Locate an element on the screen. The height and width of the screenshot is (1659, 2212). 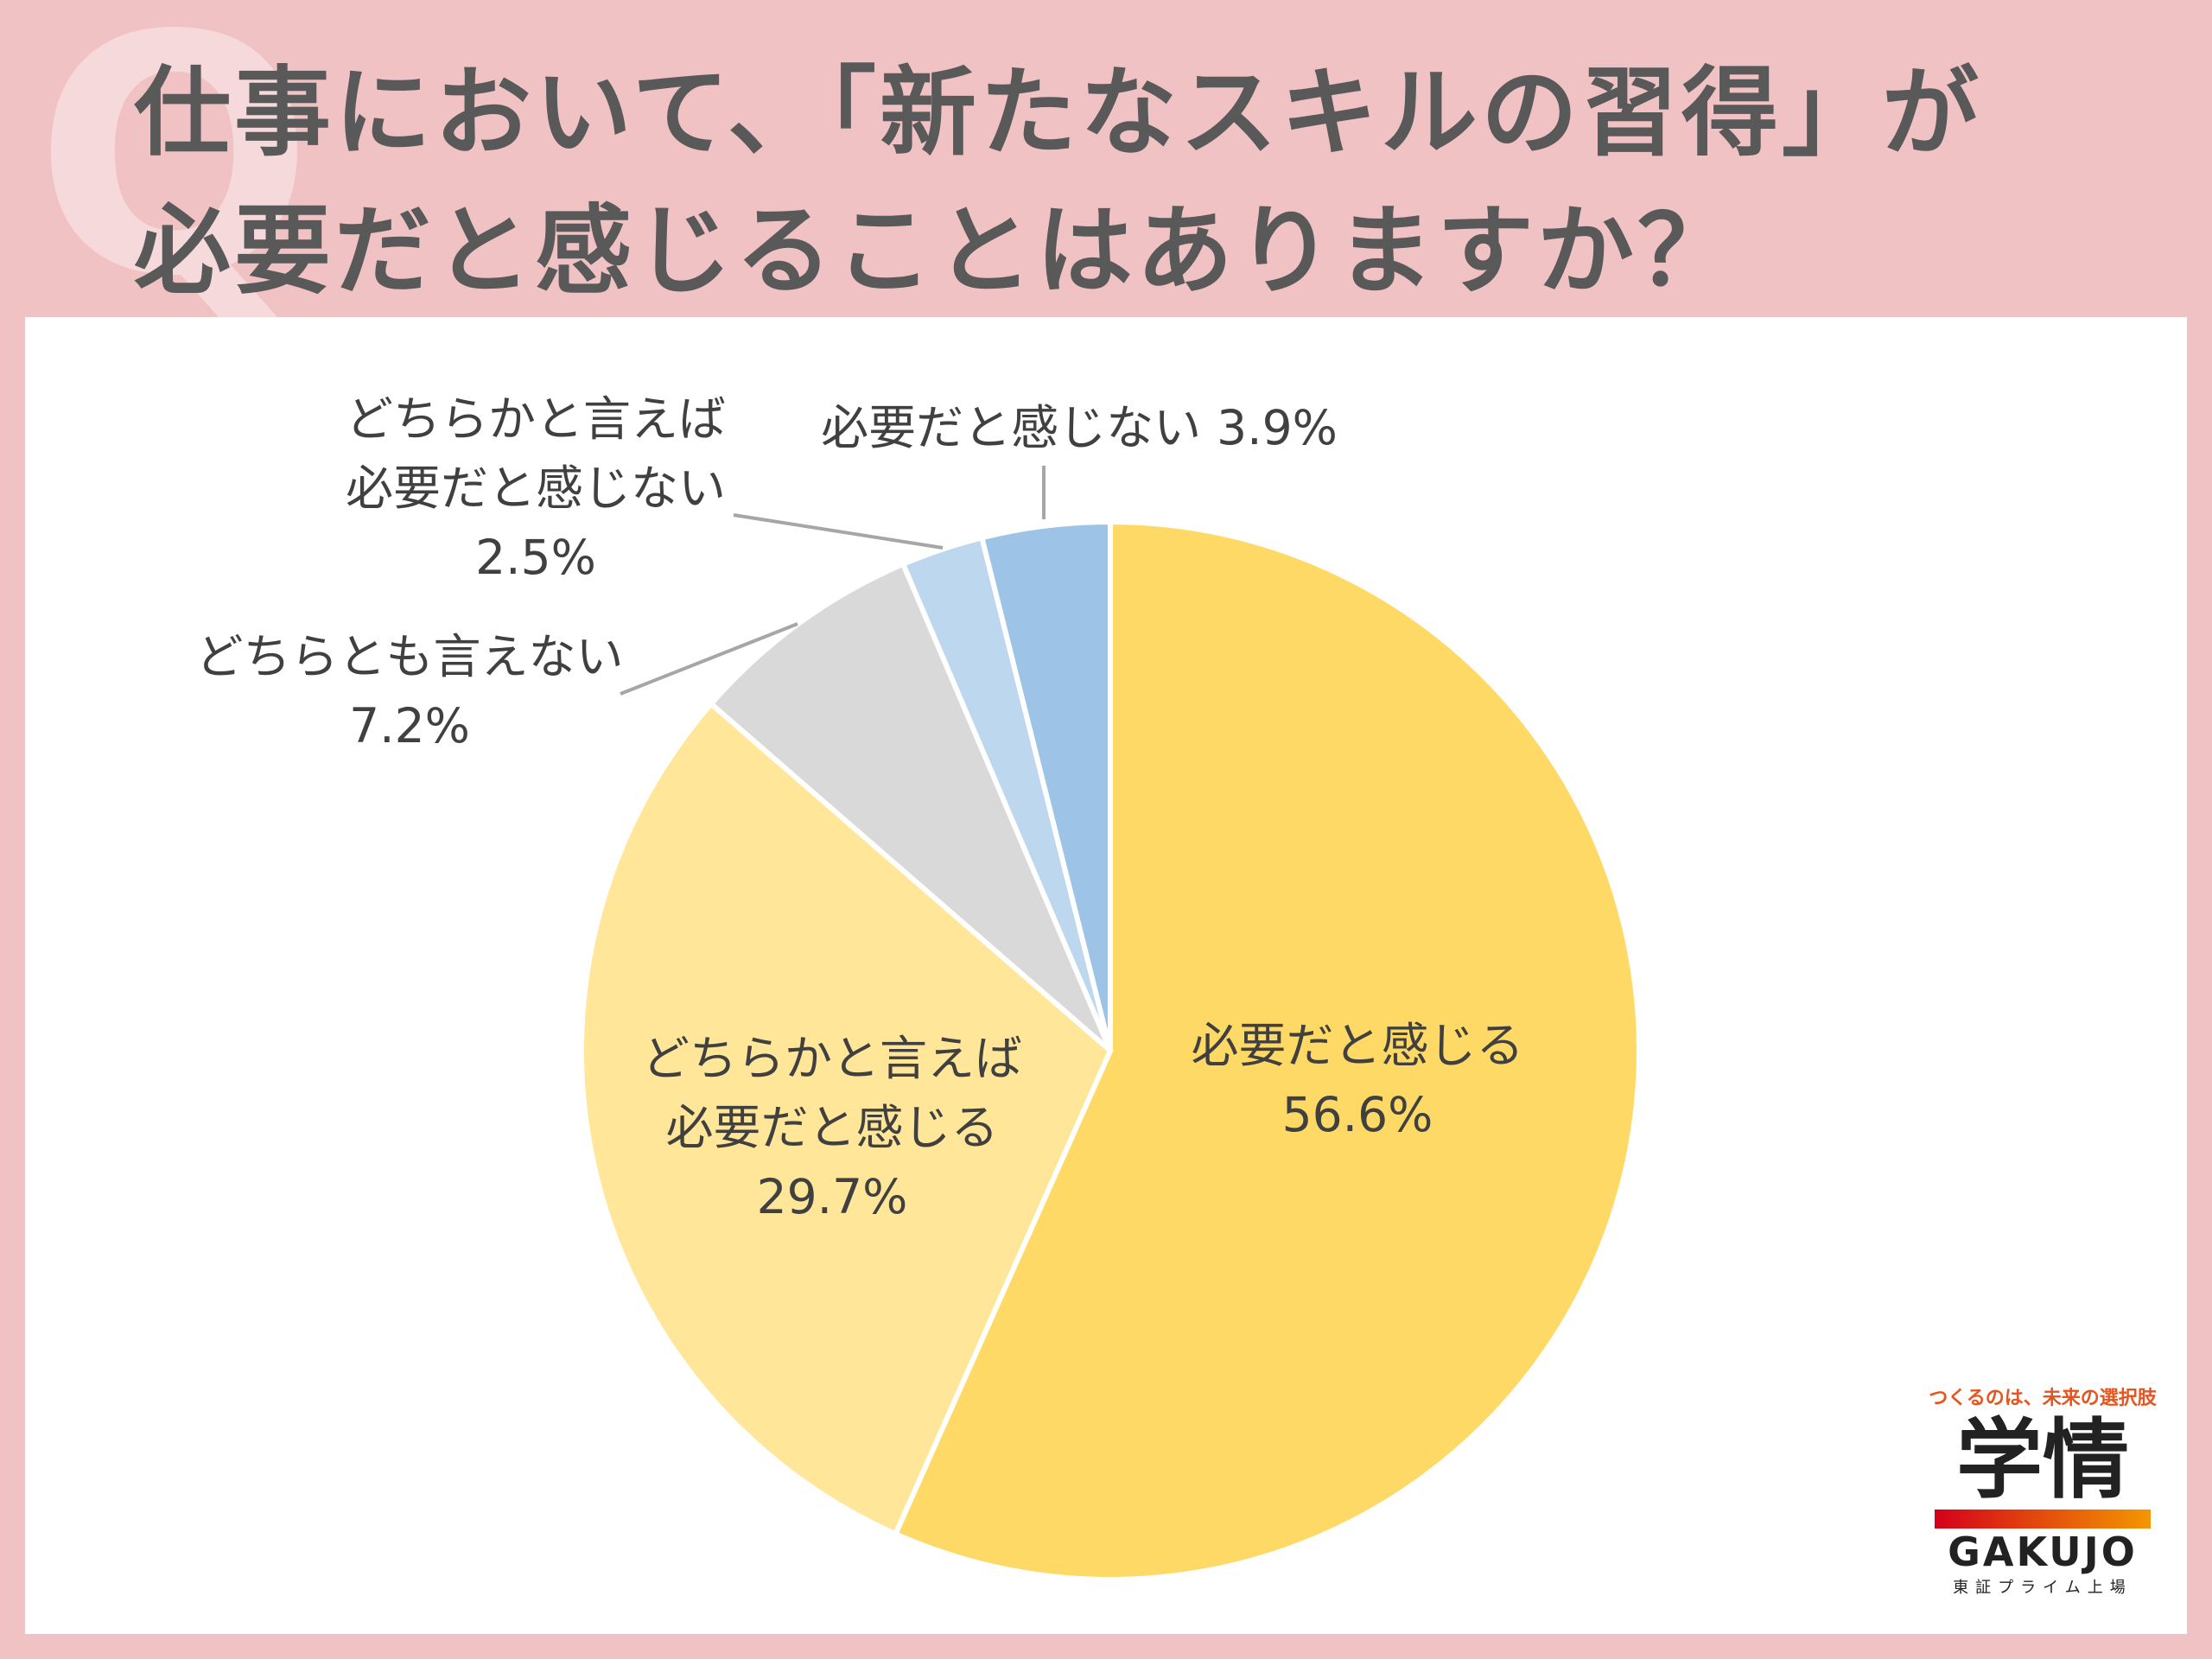
data-label: 必要だと感じない 3.9% is located at coordinates (1079, 427).